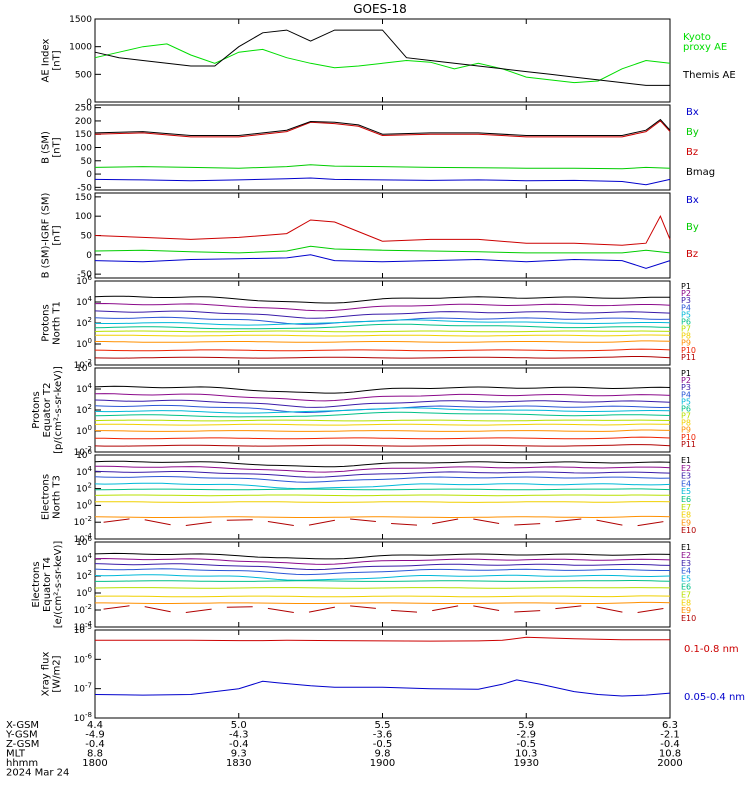  Describe the element at coordinates (382, 556) in the screenshot. I see `channel-line-electrons_t4-e1` at that location.